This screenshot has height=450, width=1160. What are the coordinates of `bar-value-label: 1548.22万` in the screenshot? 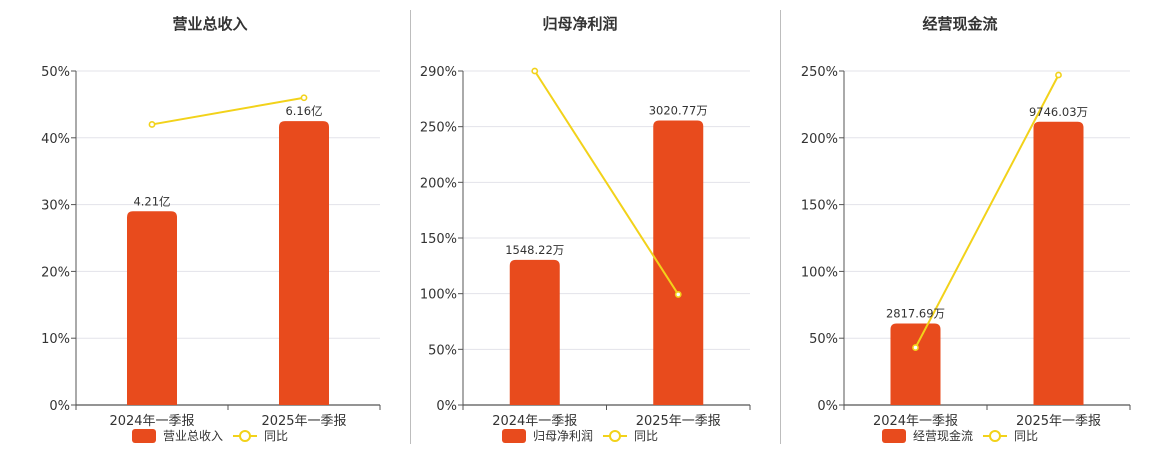 It's located at (534, 250).